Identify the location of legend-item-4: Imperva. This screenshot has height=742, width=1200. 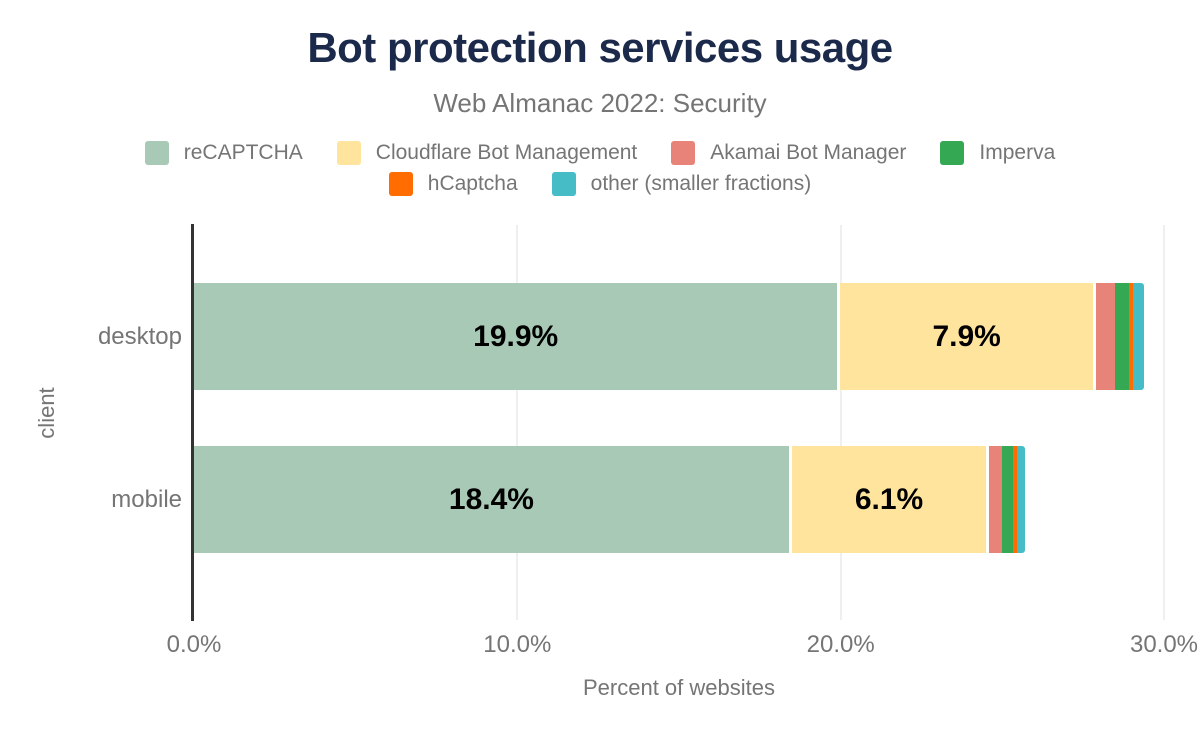
(997, 153).